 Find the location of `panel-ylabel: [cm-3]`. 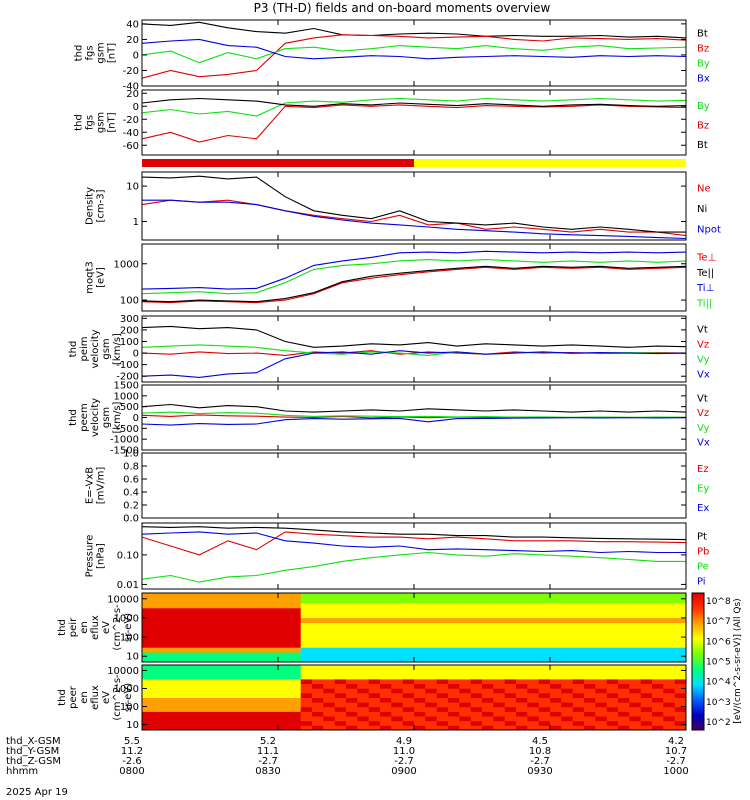

panel-ylabel: [cm-3] is located at coordinates (101, 205).